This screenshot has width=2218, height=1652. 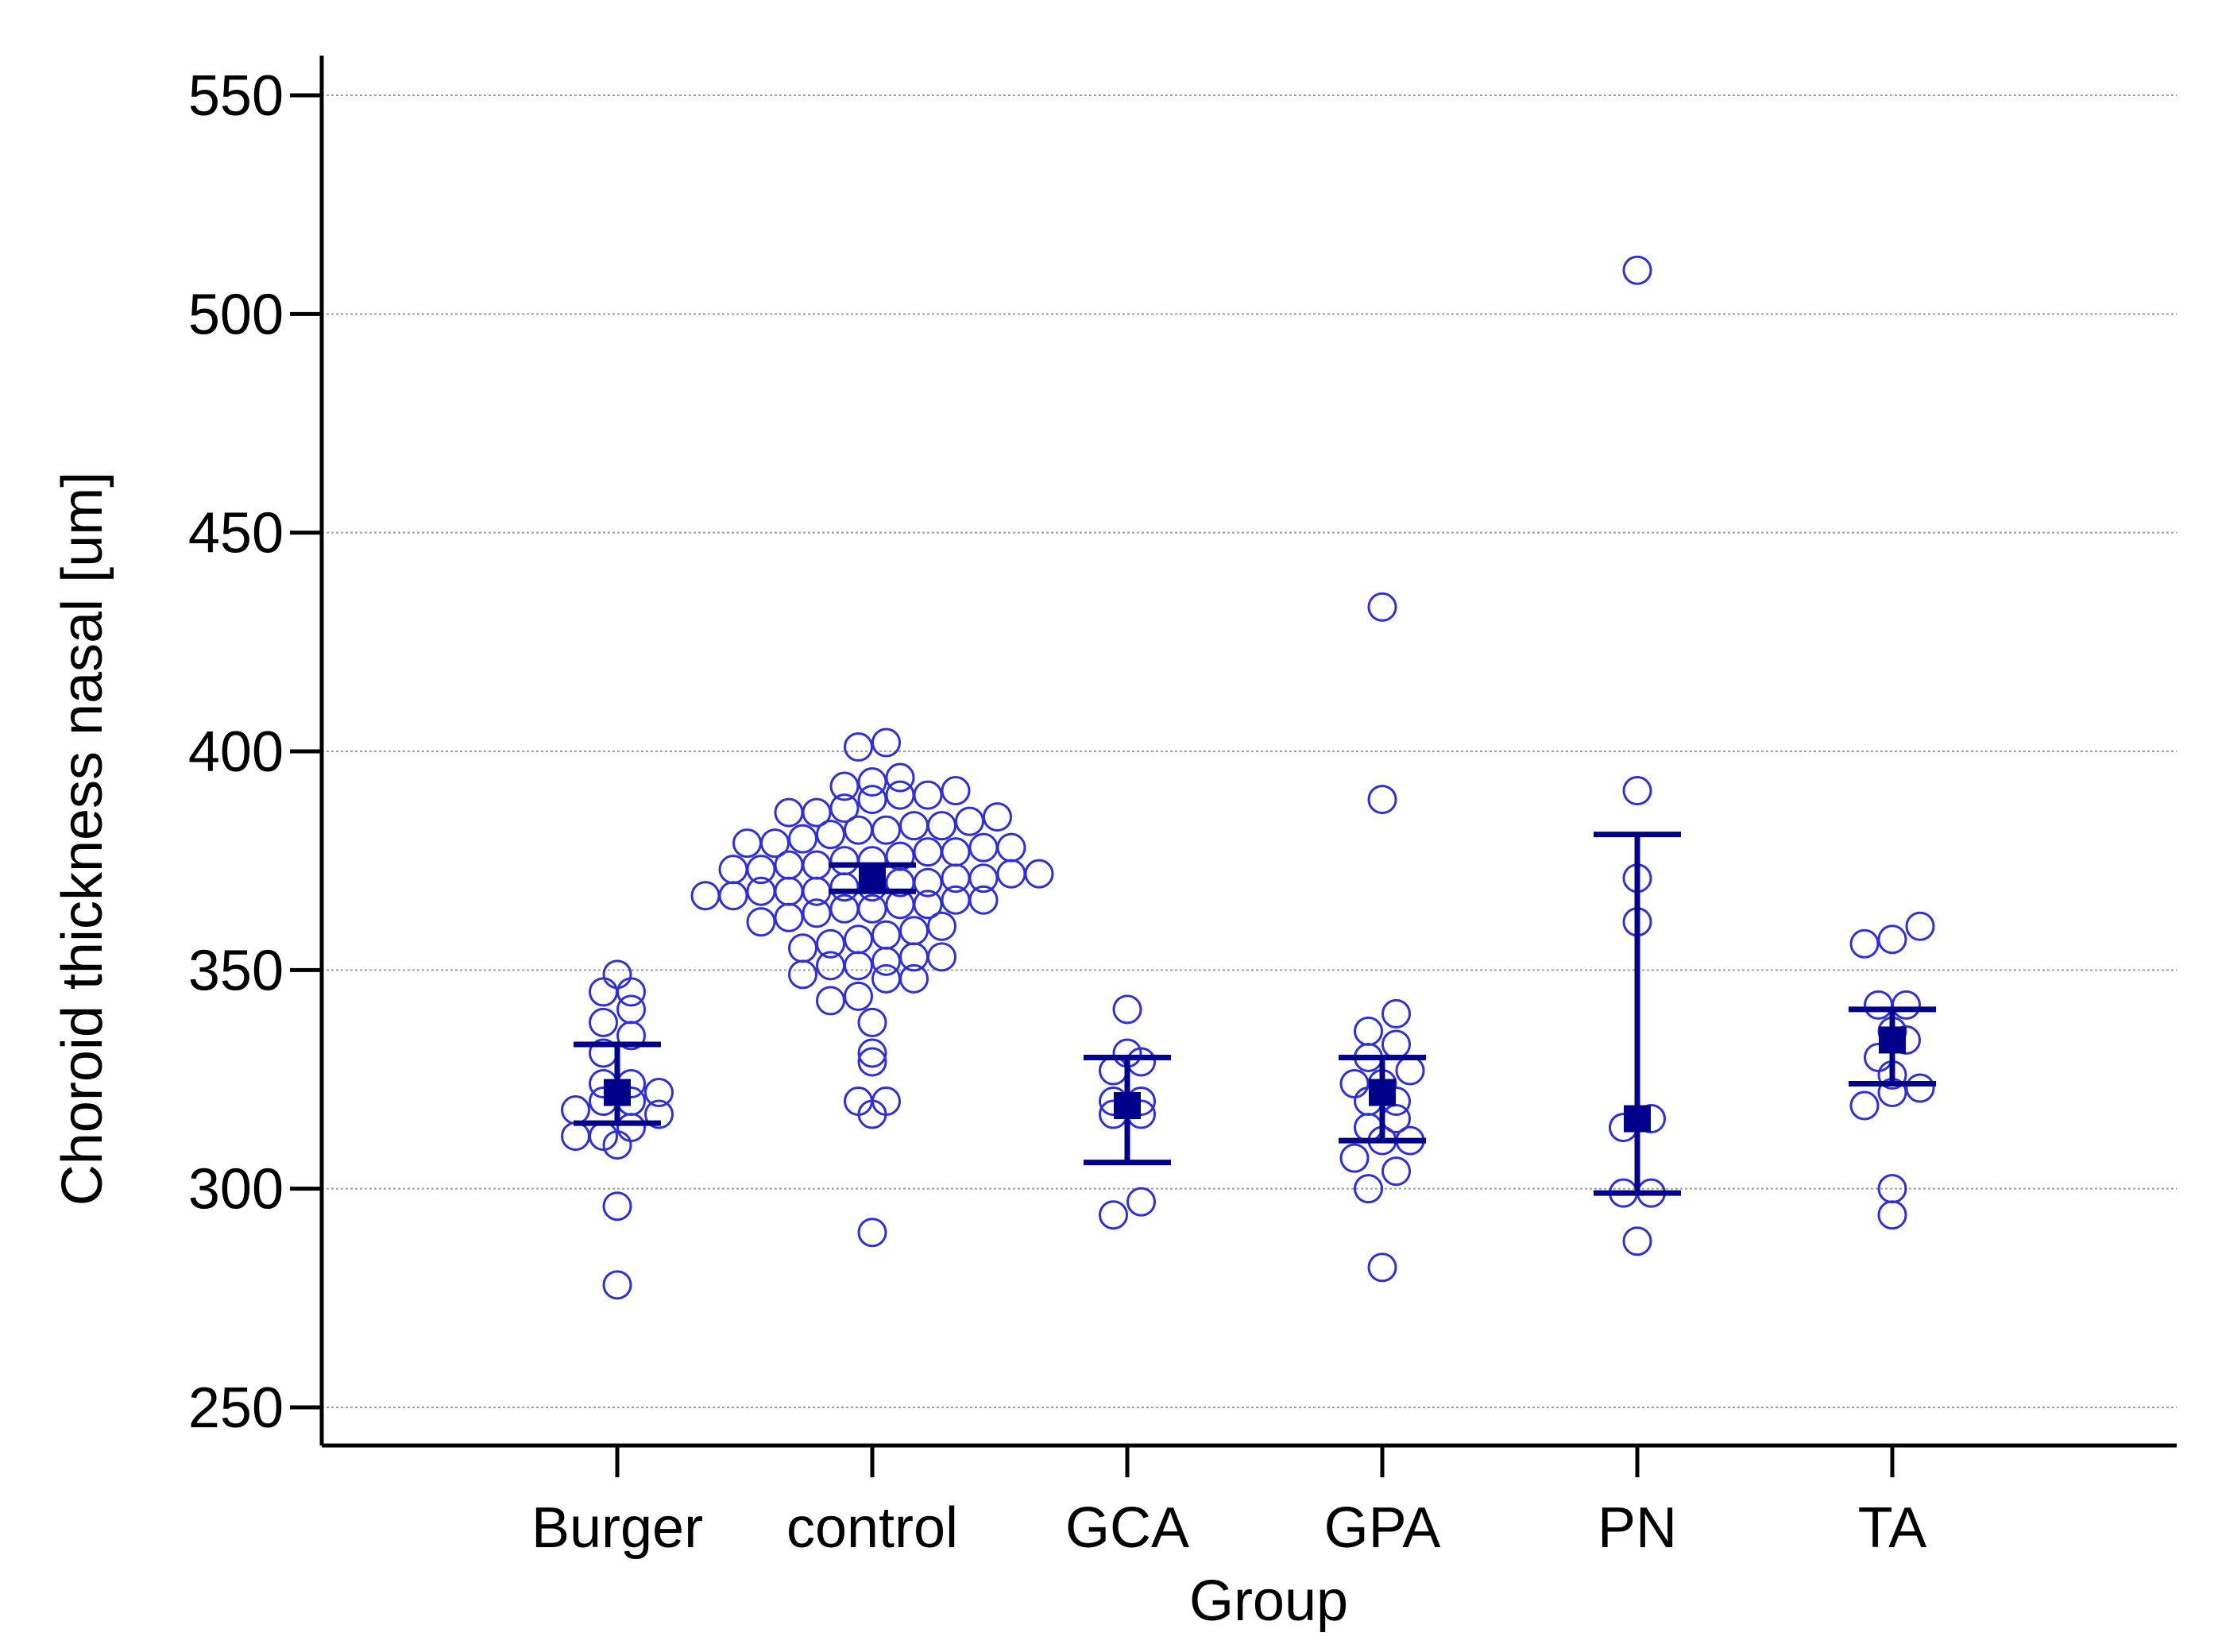 What do you see at coordinates (1892, 1040) in the screenshot?
I see `mean-marker-ta` at bounding box center [1892, 1040].